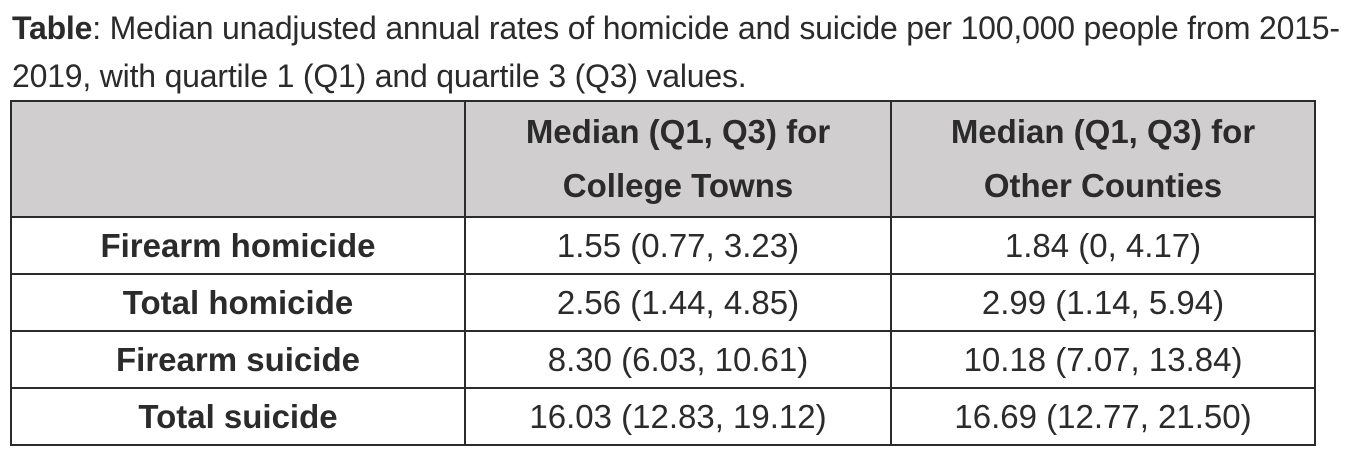 This screenshot has width=1346, height=460. I want to click on row-label: Total suicide, so click(238, 416).